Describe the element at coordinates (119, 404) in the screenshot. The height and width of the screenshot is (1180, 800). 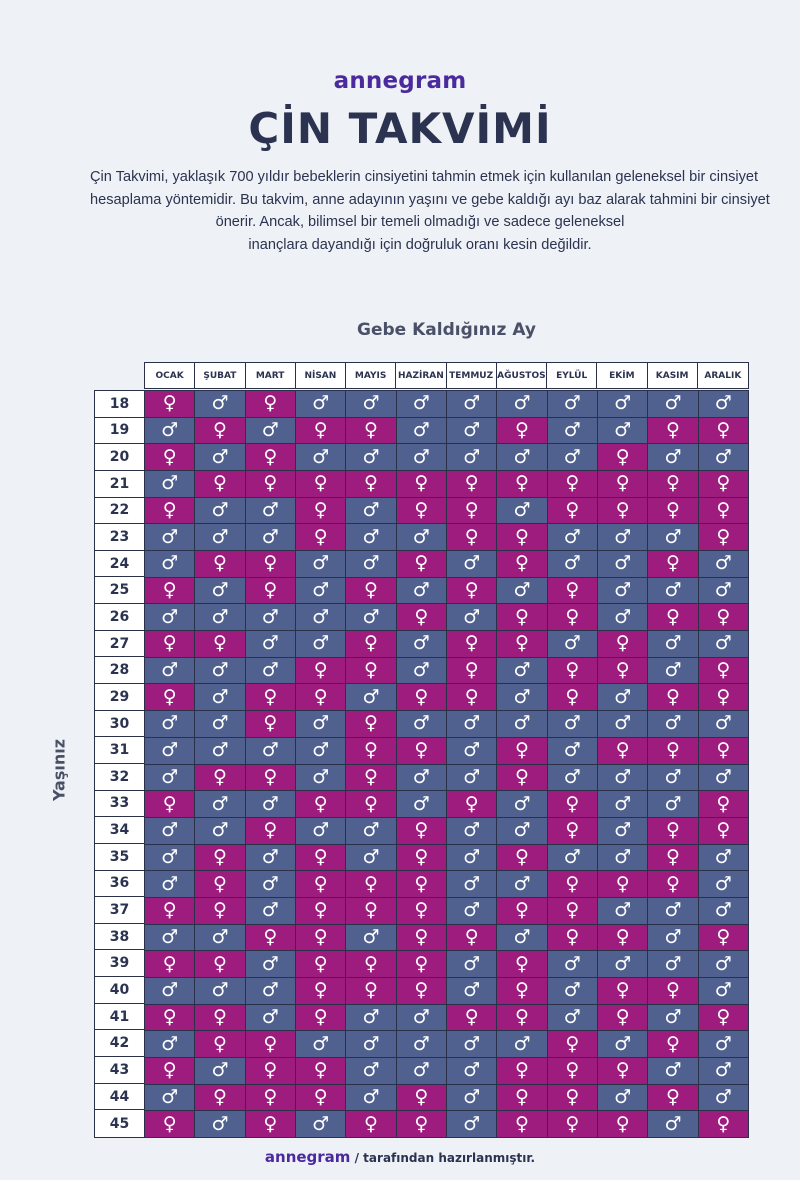
I see `age-label: 18` at that location.